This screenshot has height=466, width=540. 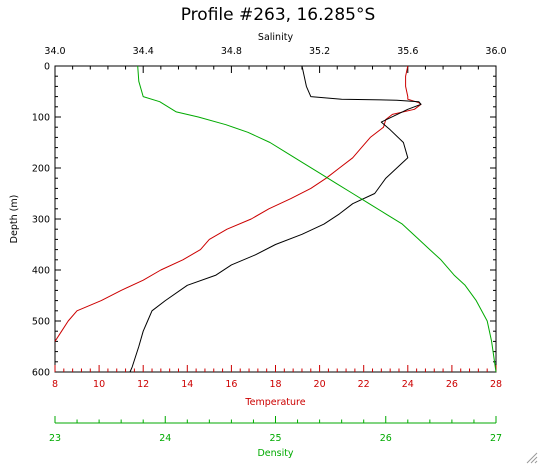 What do you see at coordinates (165, 438) in the screenshot?
I see `density-tick-label: 24` at bounding box center [165, 438].